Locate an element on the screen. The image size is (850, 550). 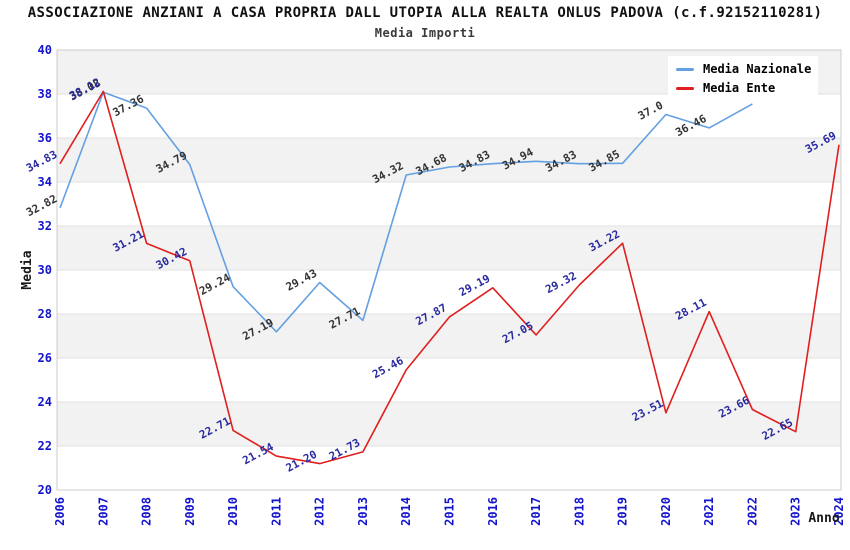
y-tick-label: 40 is located at coordinates (45, 50).